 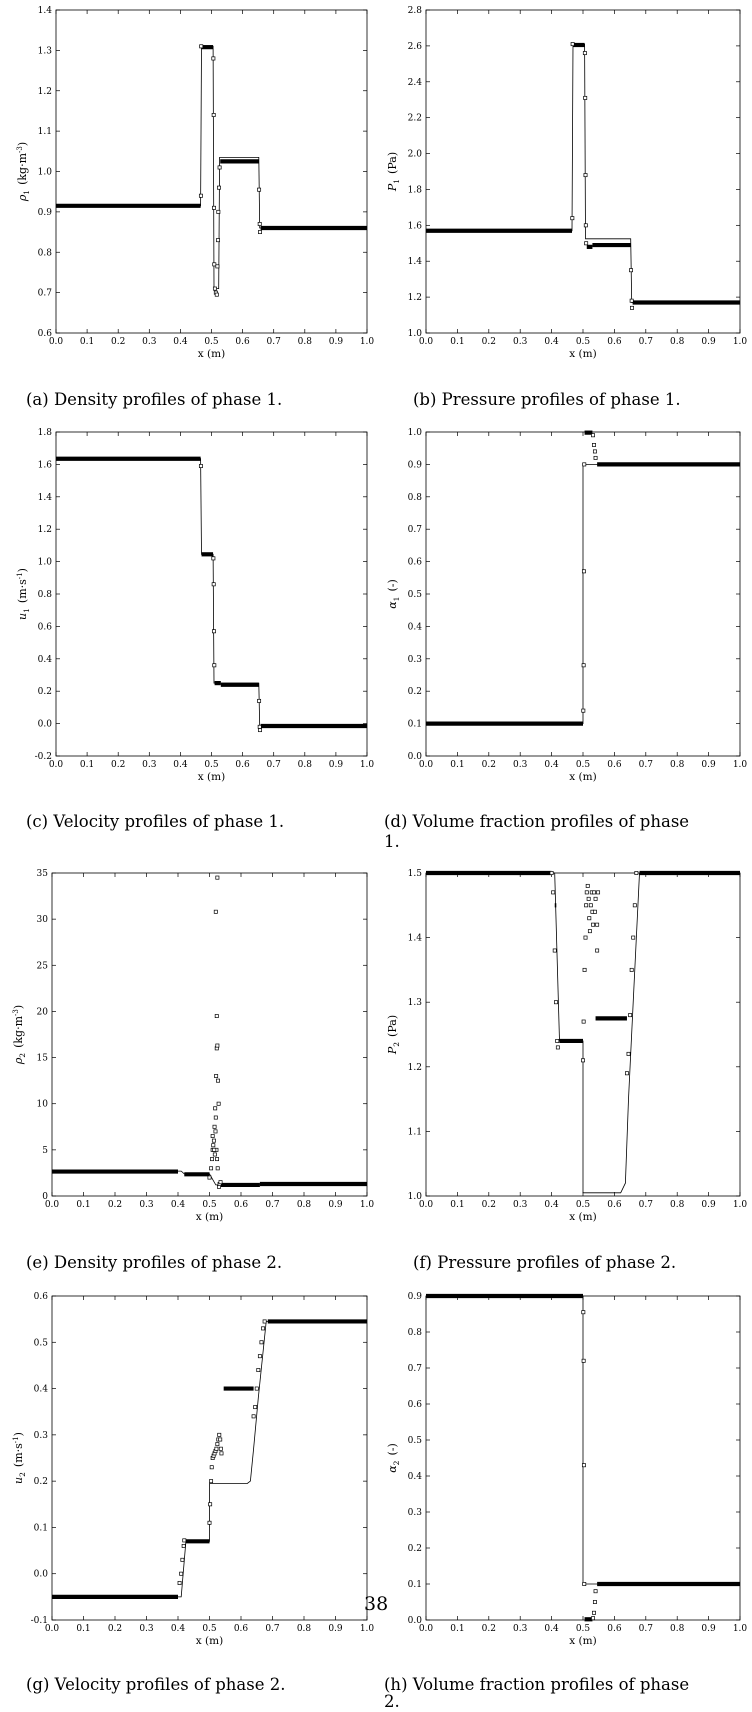 I want to click on y-tick-label: 1.1, so click(x=415, y=1132).